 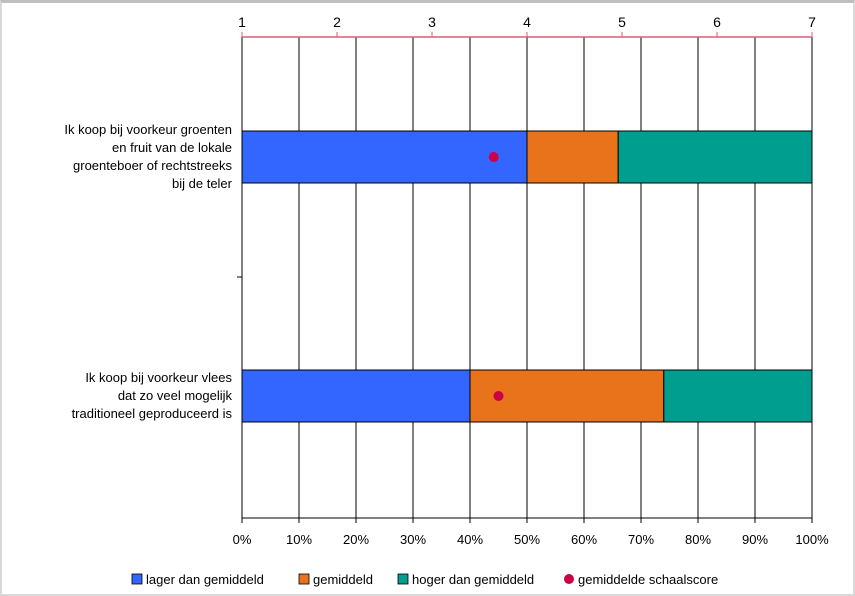 I want to click on marker-layer, so click(x=496, y=276).